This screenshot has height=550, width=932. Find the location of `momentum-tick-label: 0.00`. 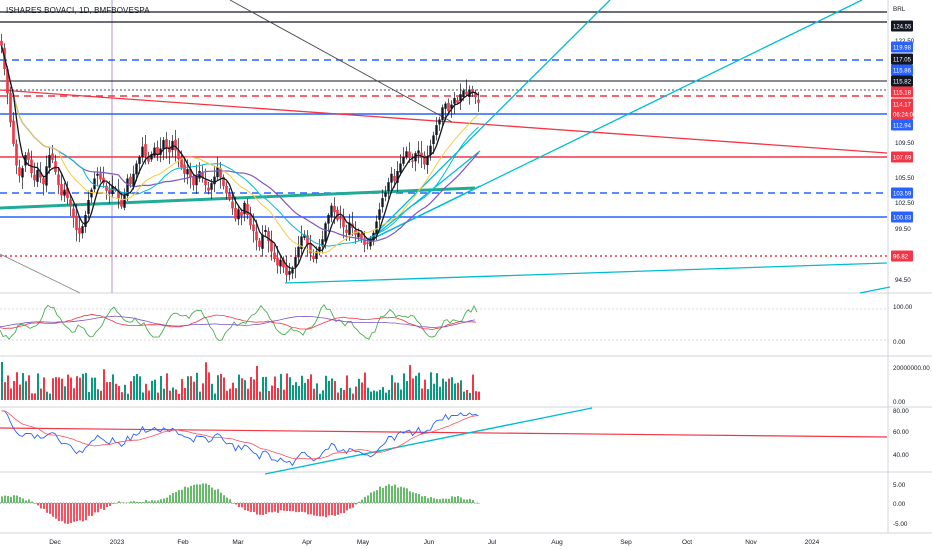

momentum-tick-label: 0.00 is located at coordinates (899, 504).